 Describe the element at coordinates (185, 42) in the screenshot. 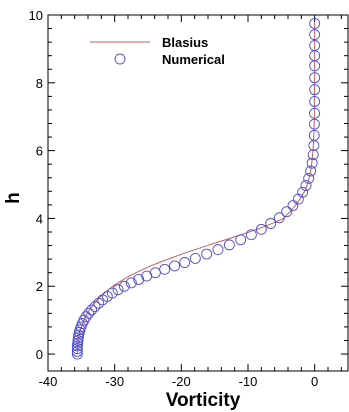

I see `legend-label-blasius: Blasius` at that location.